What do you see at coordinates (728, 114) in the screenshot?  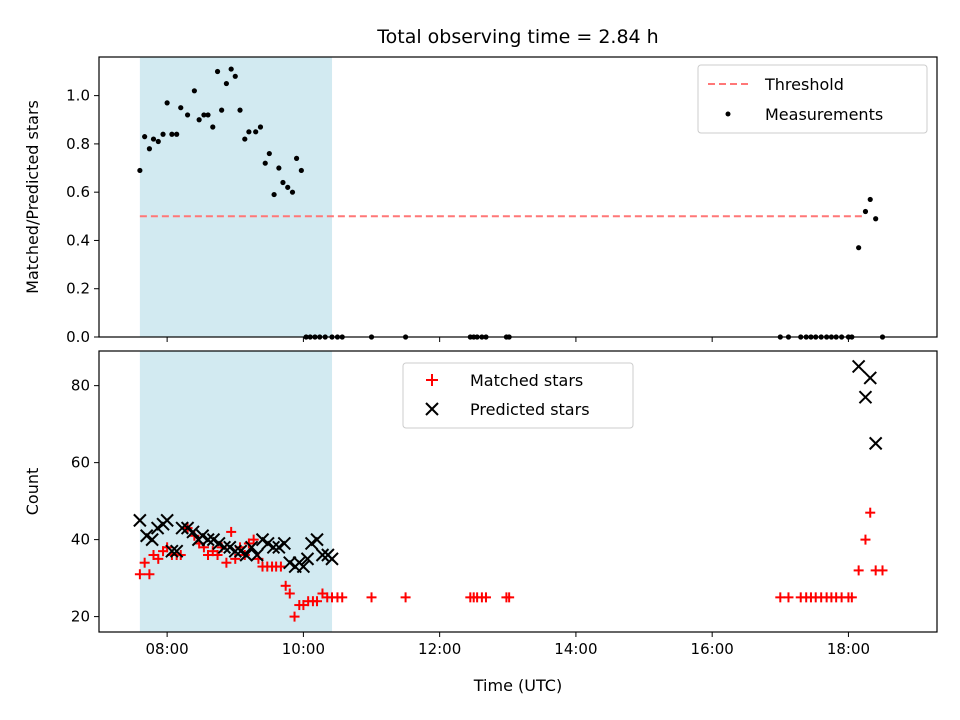 I see `legend-measurements-swatch` at bounding box center [728, 114].